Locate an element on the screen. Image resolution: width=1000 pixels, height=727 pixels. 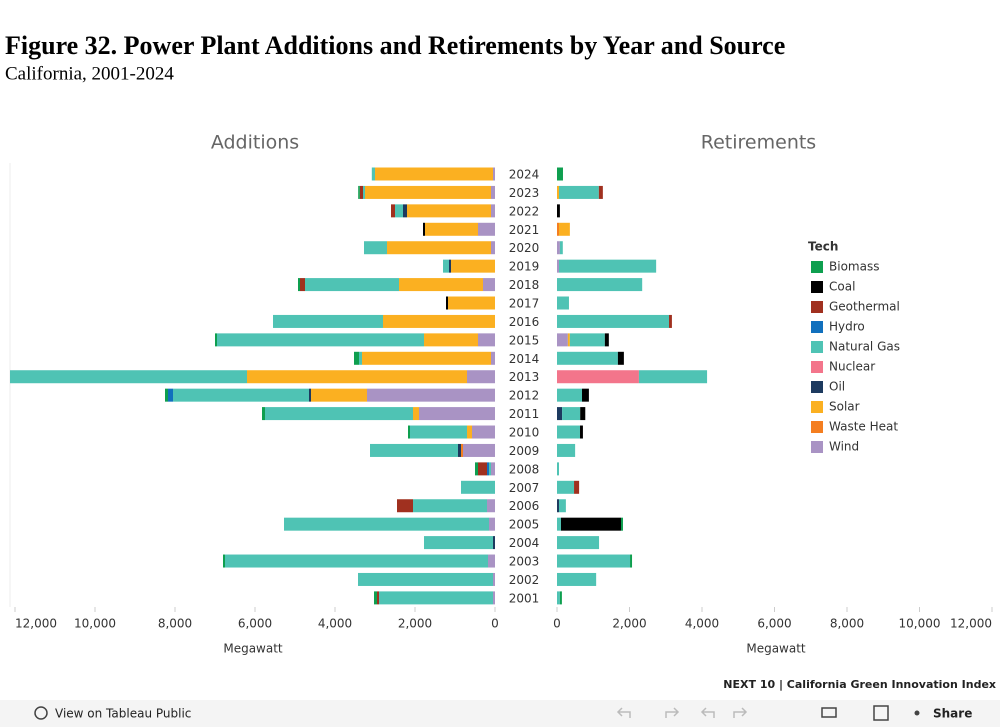
view-on-tableau: View on Tableau Public is located at coordinates (112, 713).